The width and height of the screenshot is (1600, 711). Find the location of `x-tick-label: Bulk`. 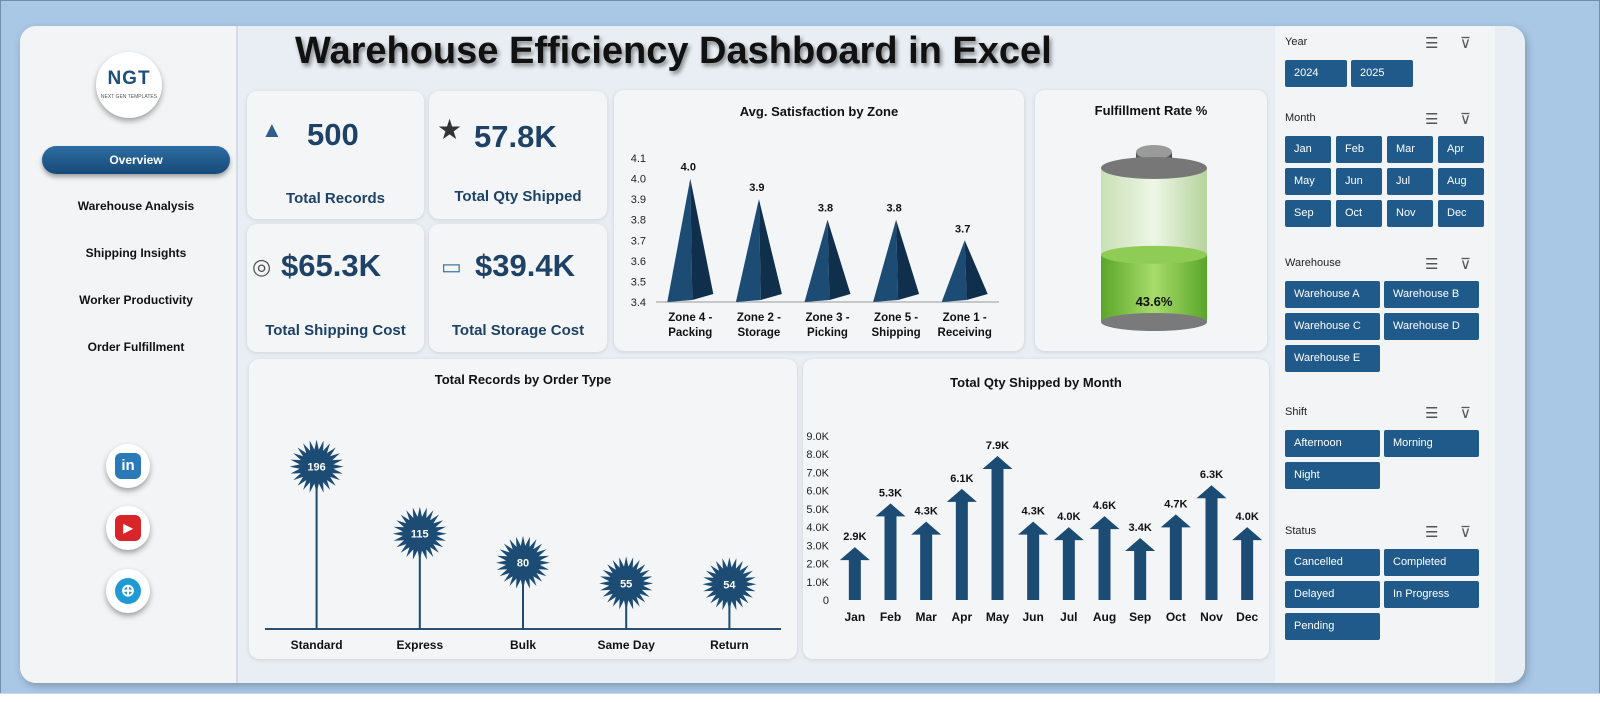

x-tick-label: Bulk is located at coordinates (523, 645).